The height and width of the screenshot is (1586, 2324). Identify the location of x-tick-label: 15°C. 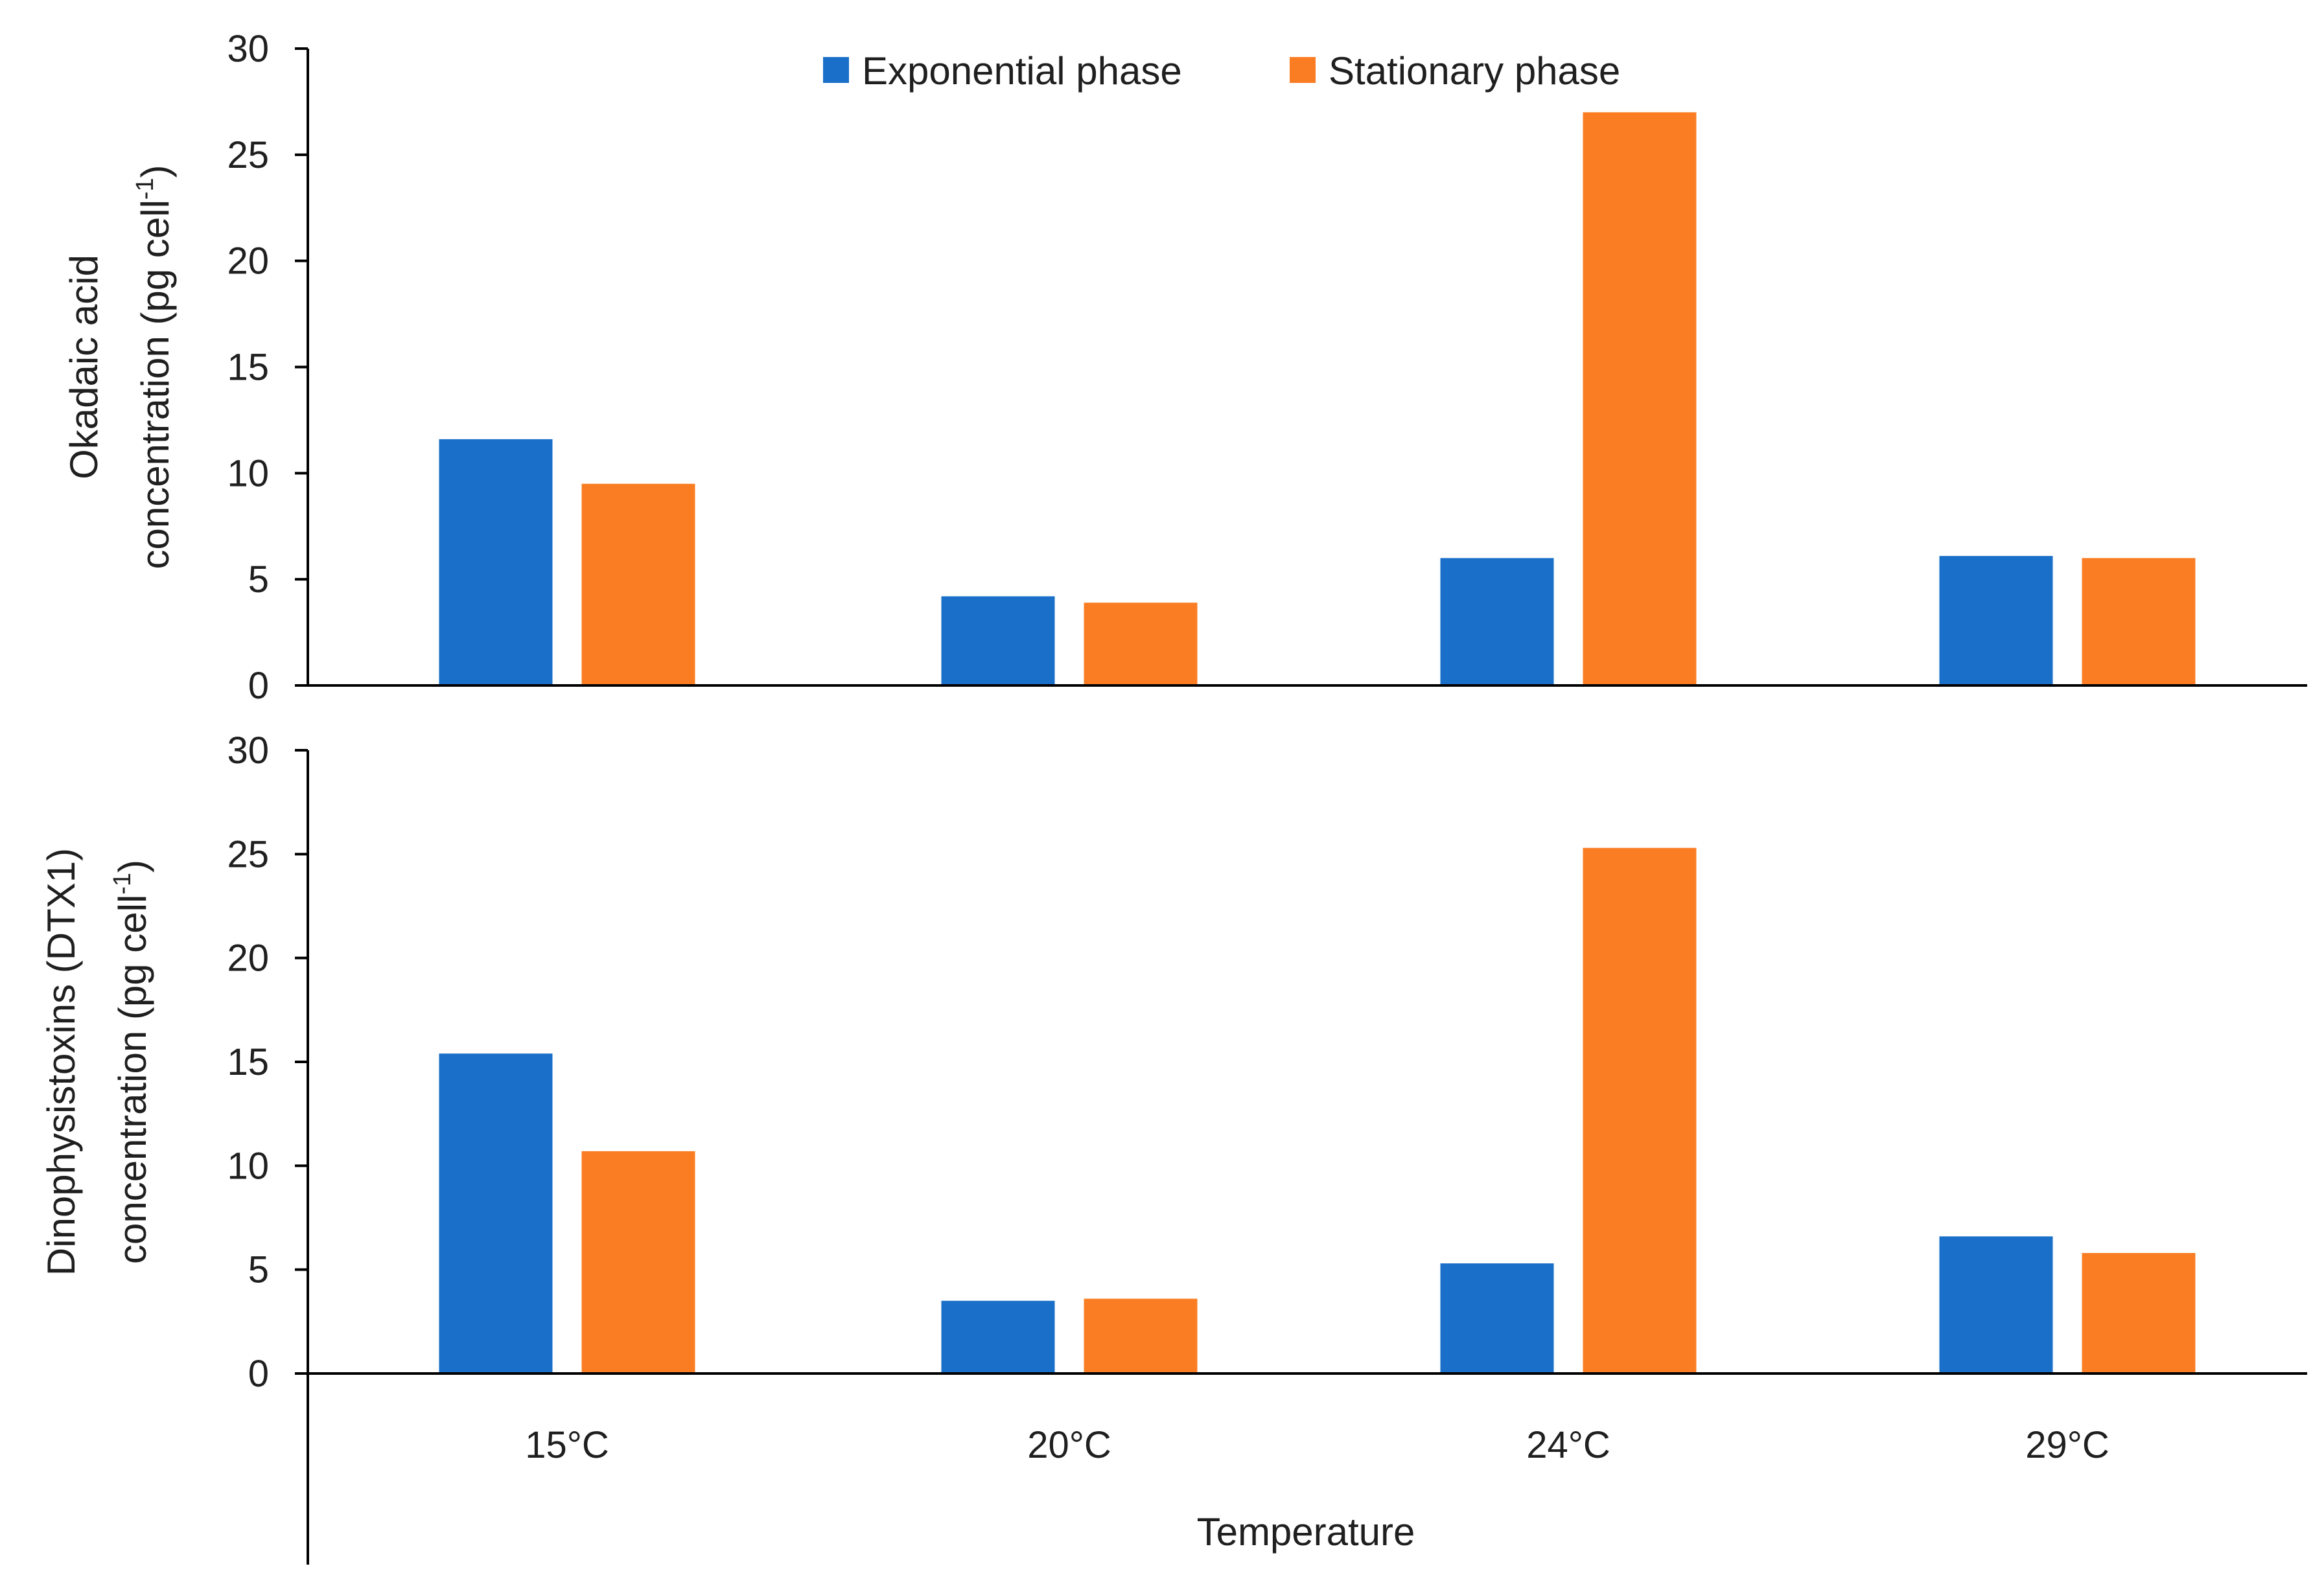
(567, 1445).